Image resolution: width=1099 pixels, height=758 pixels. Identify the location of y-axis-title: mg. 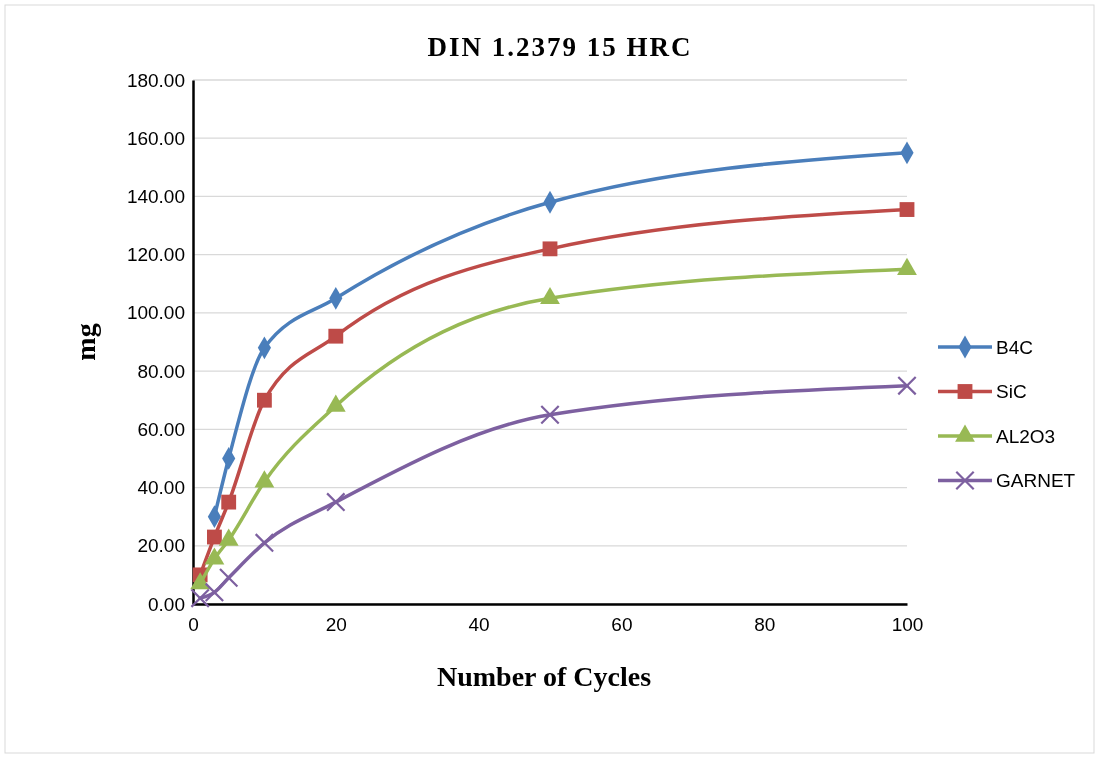
(85, 342).